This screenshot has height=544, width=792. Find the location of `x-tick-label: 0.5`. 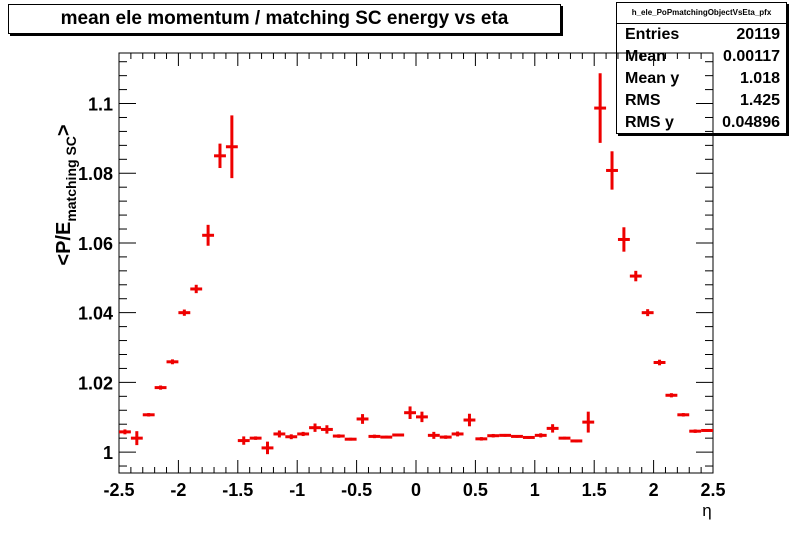

x-tick-label: 0.5 is located at coordinates (475, 490).